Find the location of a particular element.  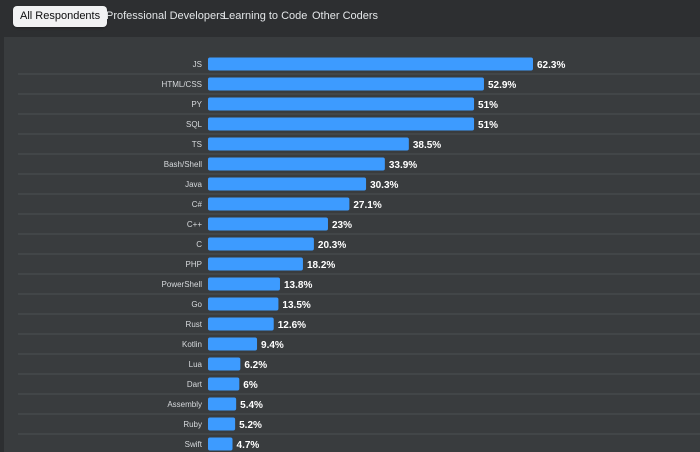

value-label: 9.4% is located at coordinates (272, 345).